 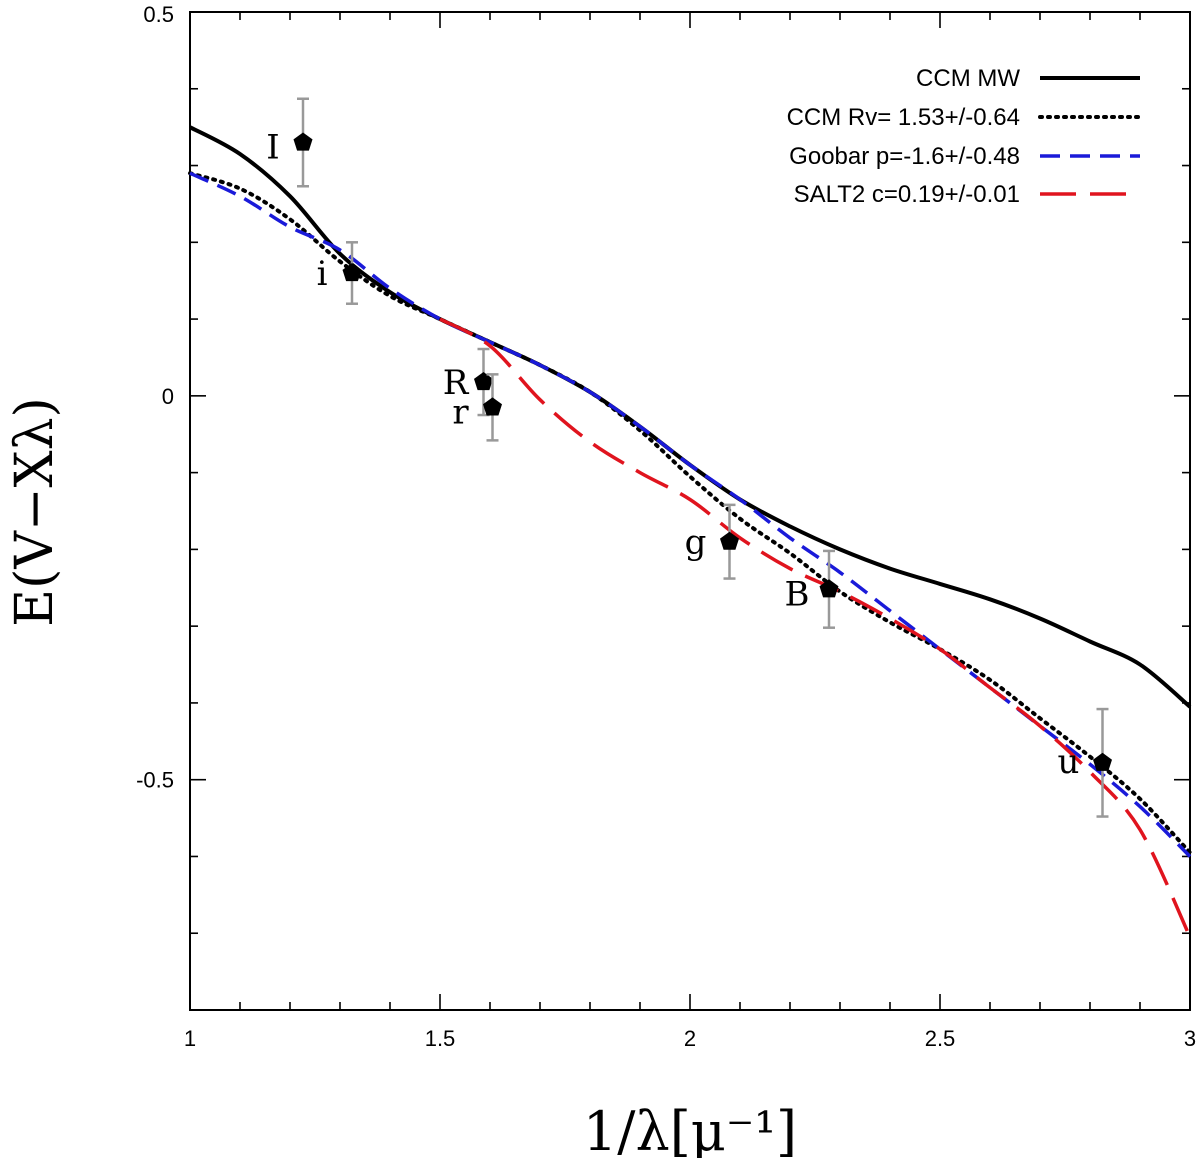 What do you see at coordinates (904, 156) in the screenshot?
I see `legend-label: Goobar p=-1.6+/-0.48` at bounding box center [904, 156].